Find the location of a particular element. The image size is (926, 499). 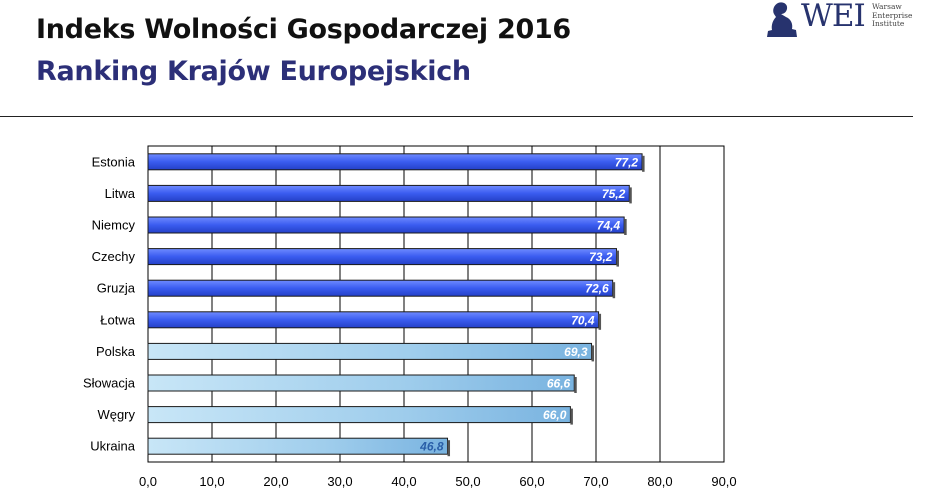

category-label: Litwa is located at coordinates (120, 193).